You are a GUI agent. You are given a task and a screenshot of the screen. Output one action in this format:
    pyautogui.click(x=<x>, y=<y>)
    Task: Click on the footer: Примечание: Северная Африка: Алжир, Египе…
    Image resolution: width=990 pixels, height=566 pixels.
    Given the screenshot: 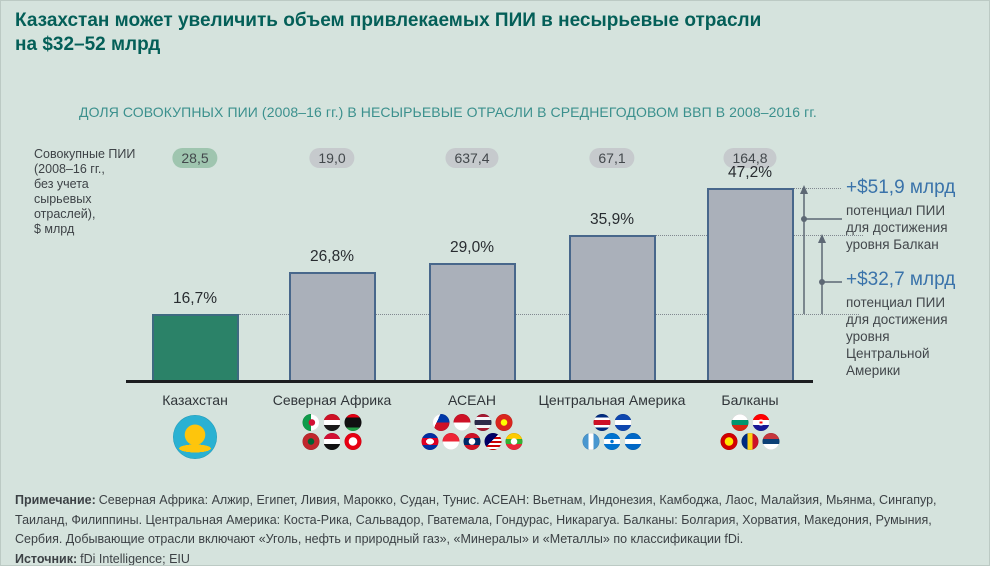 What is the action you would take?
    pyautogui.click(x=494, y=528)
    